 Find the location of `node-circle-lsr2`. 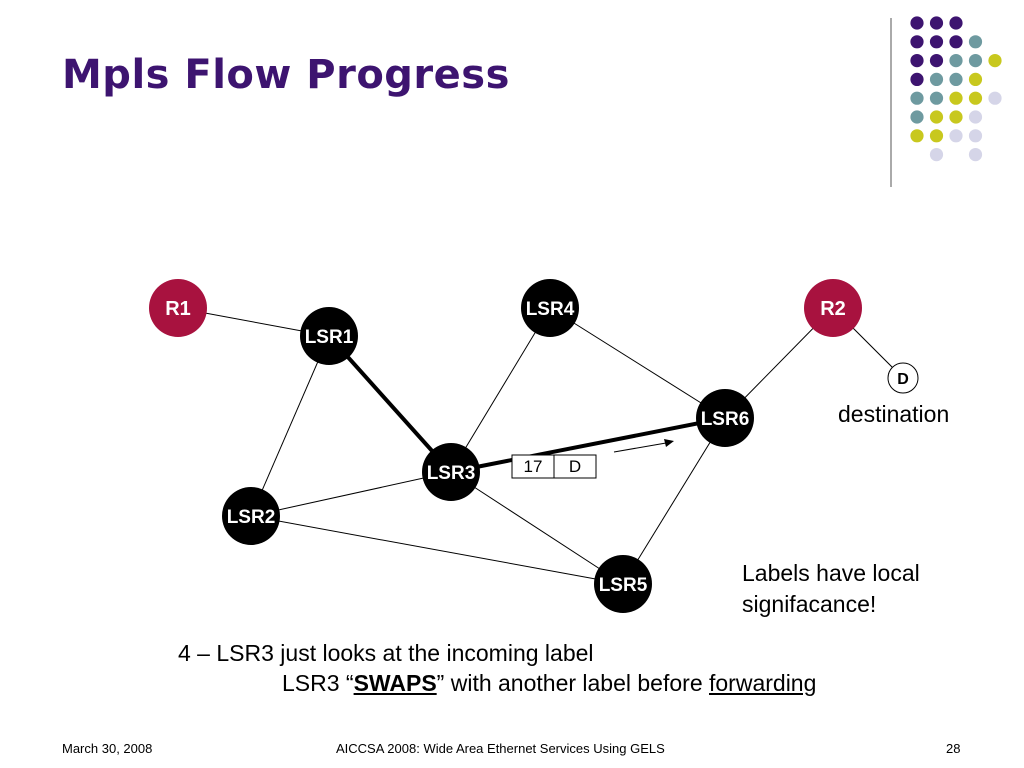

node-circle-lsr2 is located at coordinates (251, 516).